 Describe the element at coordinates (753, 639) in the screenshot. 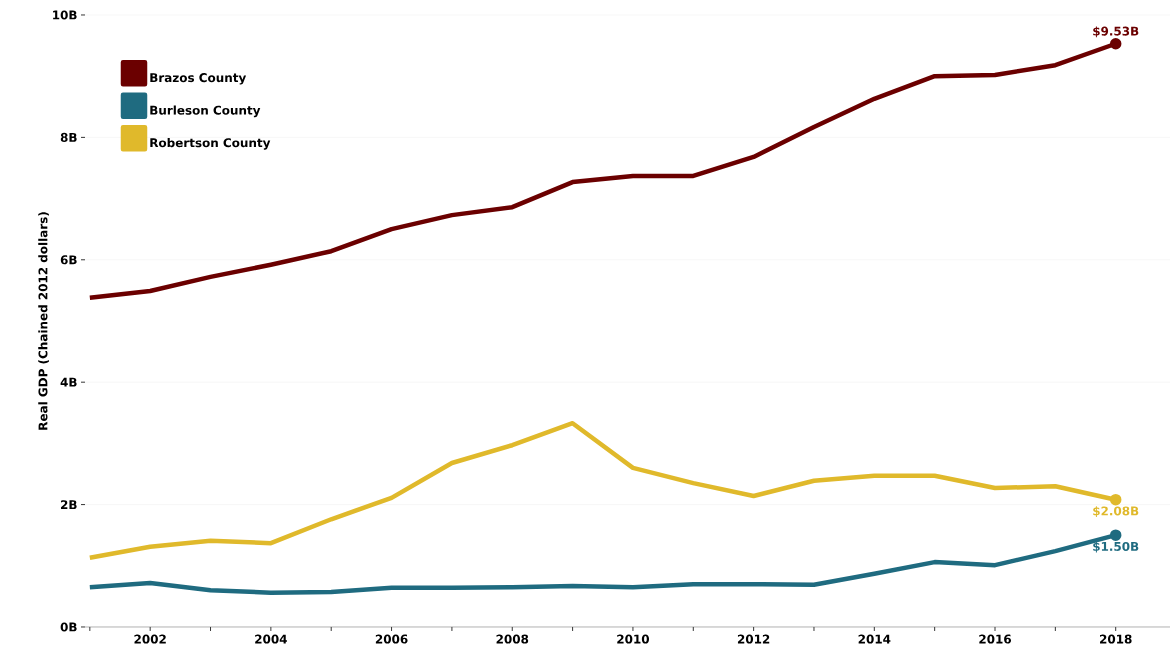

I see `x-tick-label: 2012` at that location.